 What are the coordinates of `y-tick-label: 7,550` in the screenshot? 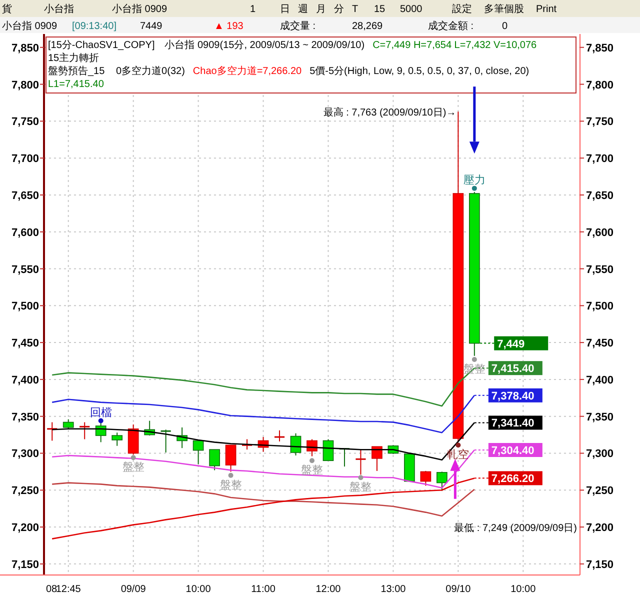 It's located at (25, 270).